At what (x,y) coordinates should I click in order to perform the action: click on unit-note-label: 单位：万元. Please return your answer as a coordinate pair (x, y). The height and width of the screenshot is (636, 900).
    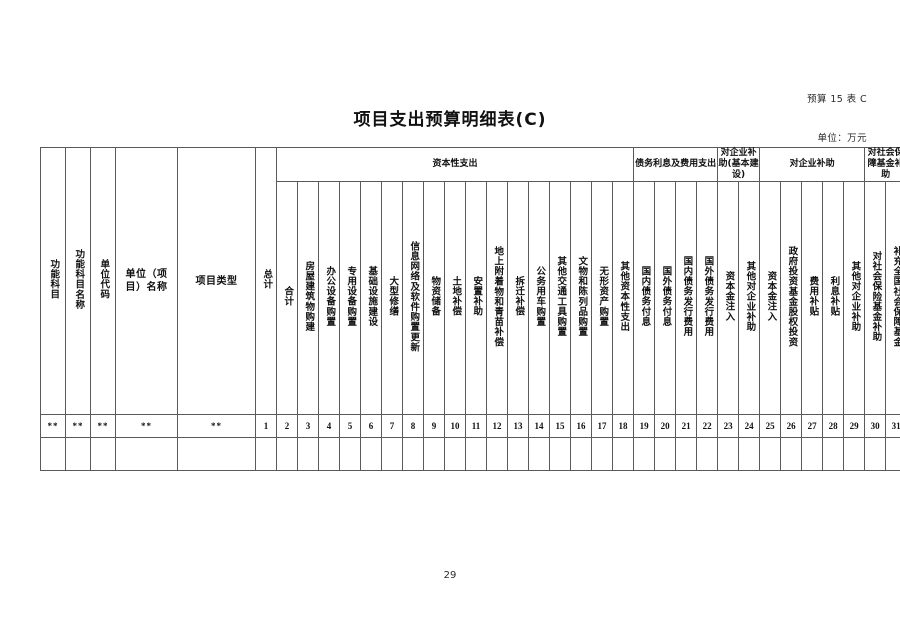
    Looking at the image, I should click on (842, 138).